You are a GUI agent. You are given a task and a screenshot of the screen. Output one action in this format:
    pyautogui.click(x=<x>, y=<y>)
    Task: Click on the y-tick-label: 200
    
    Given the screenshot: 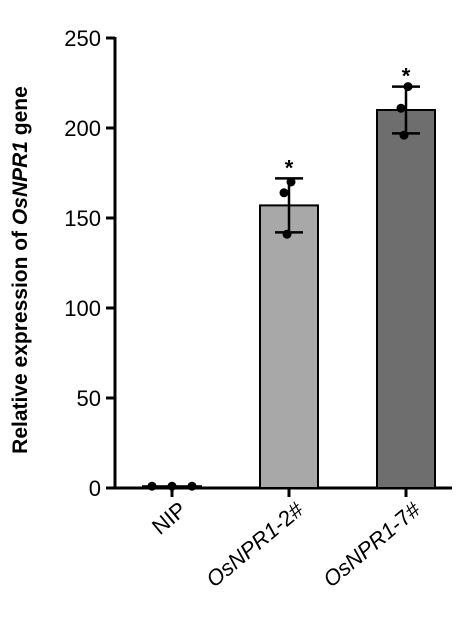 What is the action you would take?
    pyautogui.click(x=82, y=128)
    